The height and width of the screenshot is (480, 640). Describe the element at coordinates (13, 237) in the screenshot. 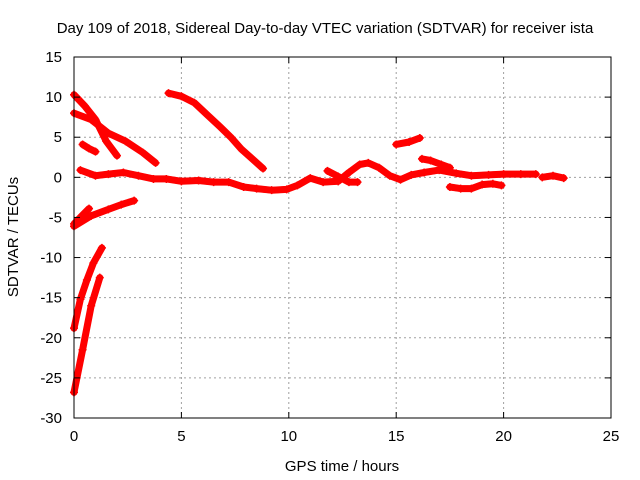

I see `y-axis-label: SDTVAR / TECUs` at that location.